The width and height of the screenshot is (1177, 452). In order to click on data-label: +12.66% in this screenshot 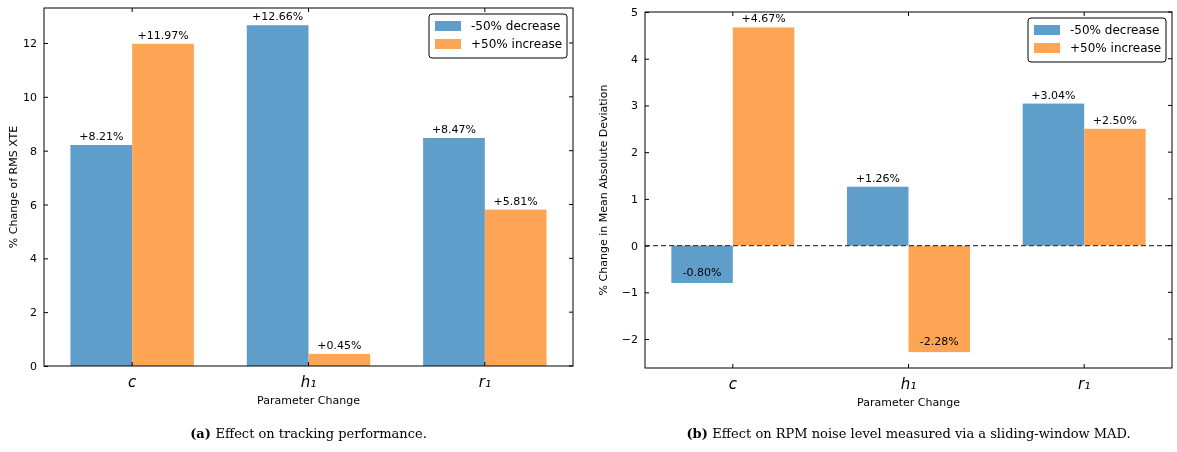, I will do `click(278, 17)`.